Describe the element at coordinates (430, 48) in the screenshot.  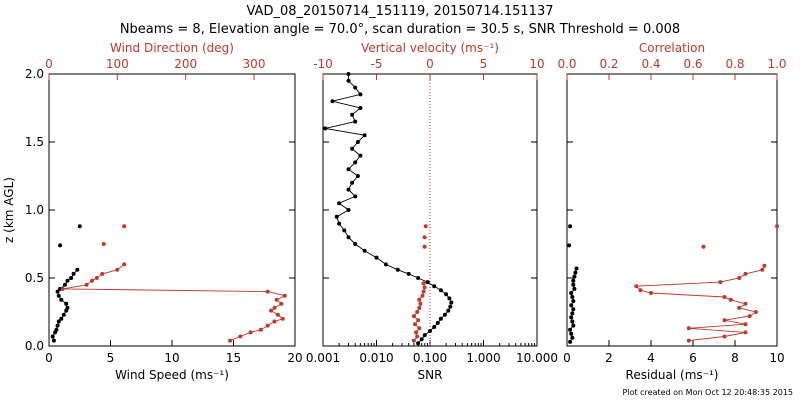
I see `top-axis-label: Vertical velocity (ms⁻¹)` at that location.